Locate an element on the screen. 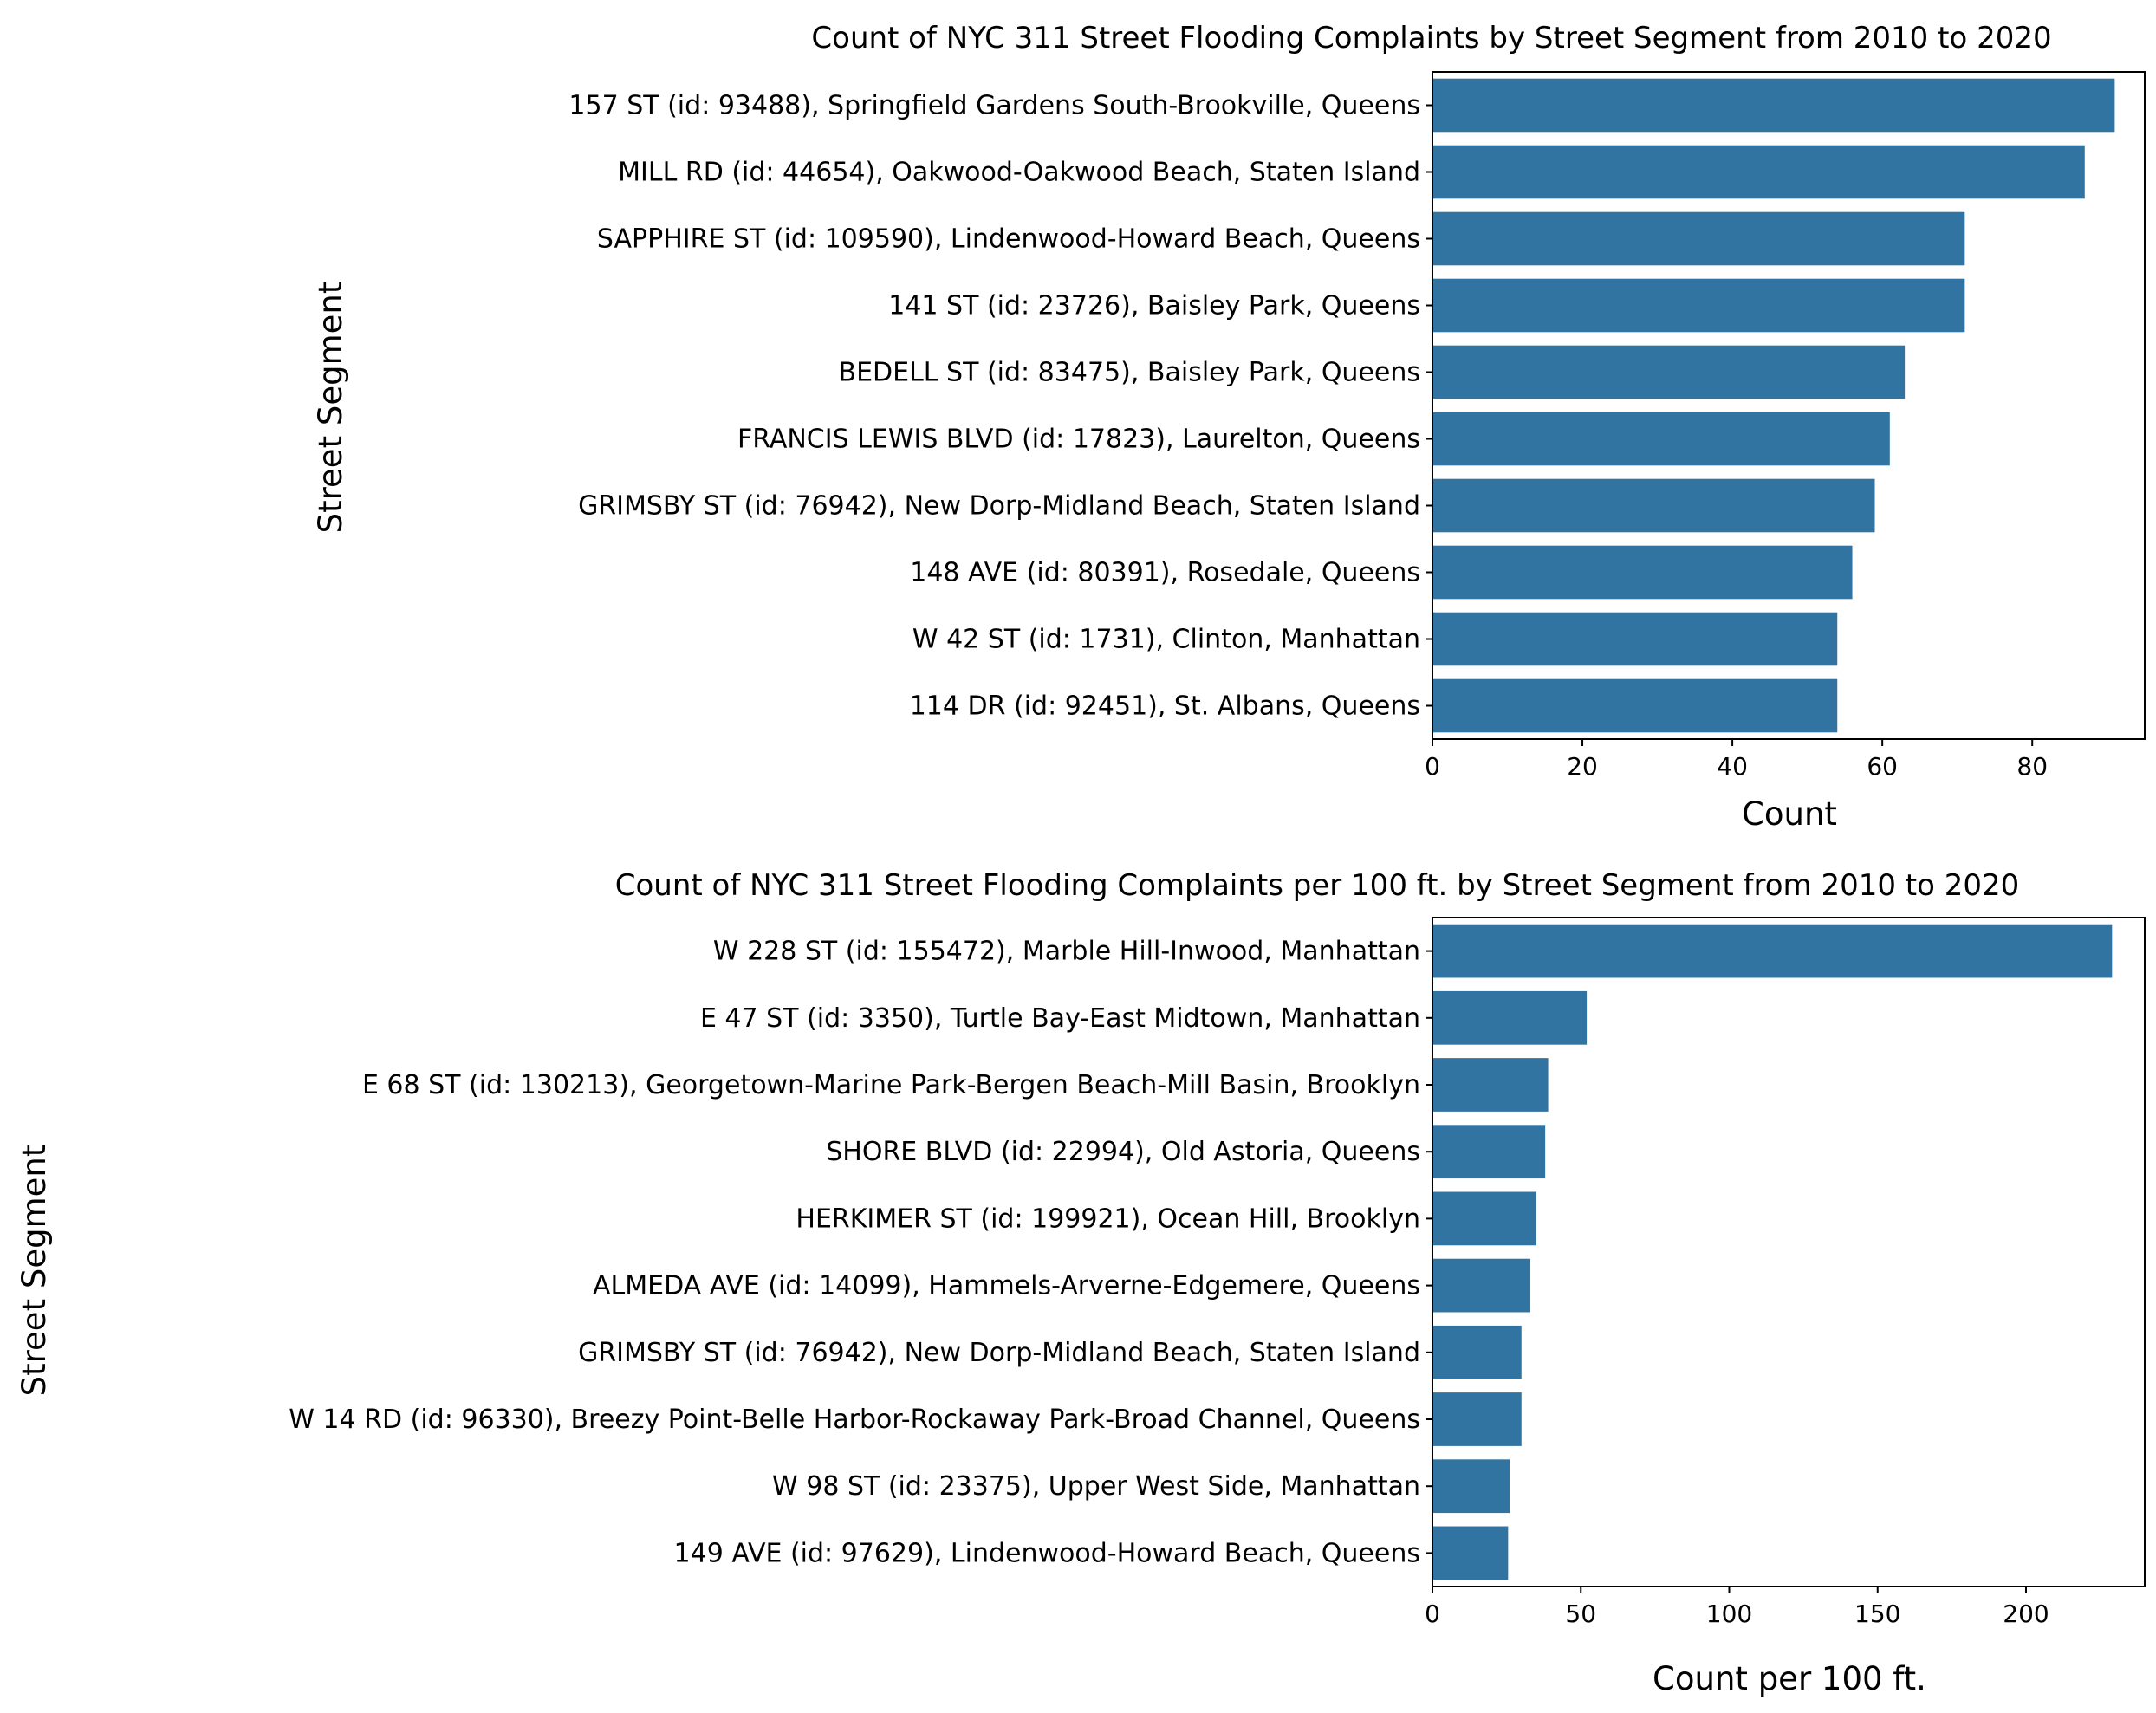 This screenshot has height=1713, width=2156. chart-bottom-x-tick-label: 100 is located at coordinates (1729, 1613).